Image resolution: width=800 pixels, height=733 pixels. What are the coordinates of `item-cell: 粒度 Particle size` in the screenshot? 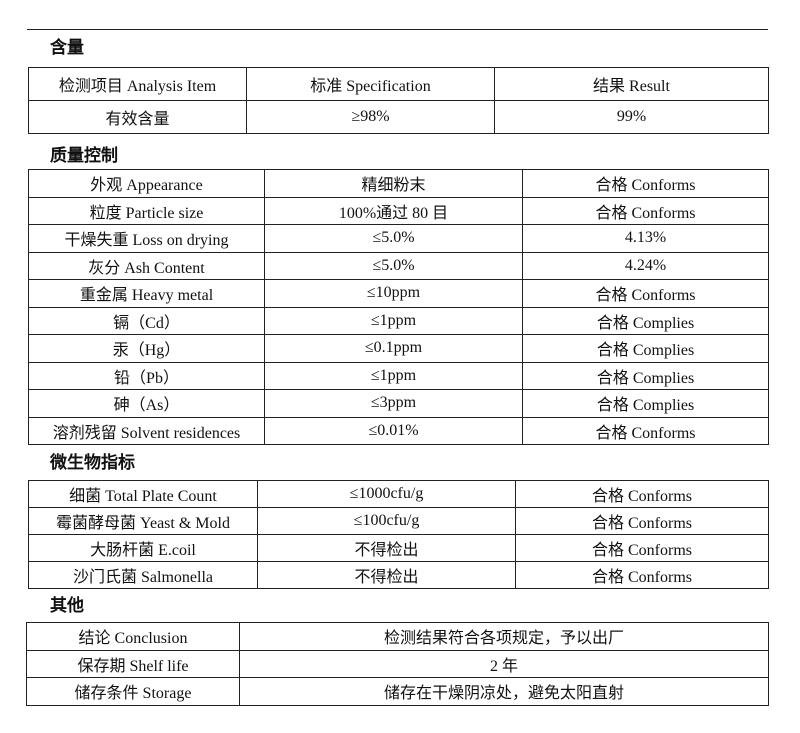 It's located at (146, 210).